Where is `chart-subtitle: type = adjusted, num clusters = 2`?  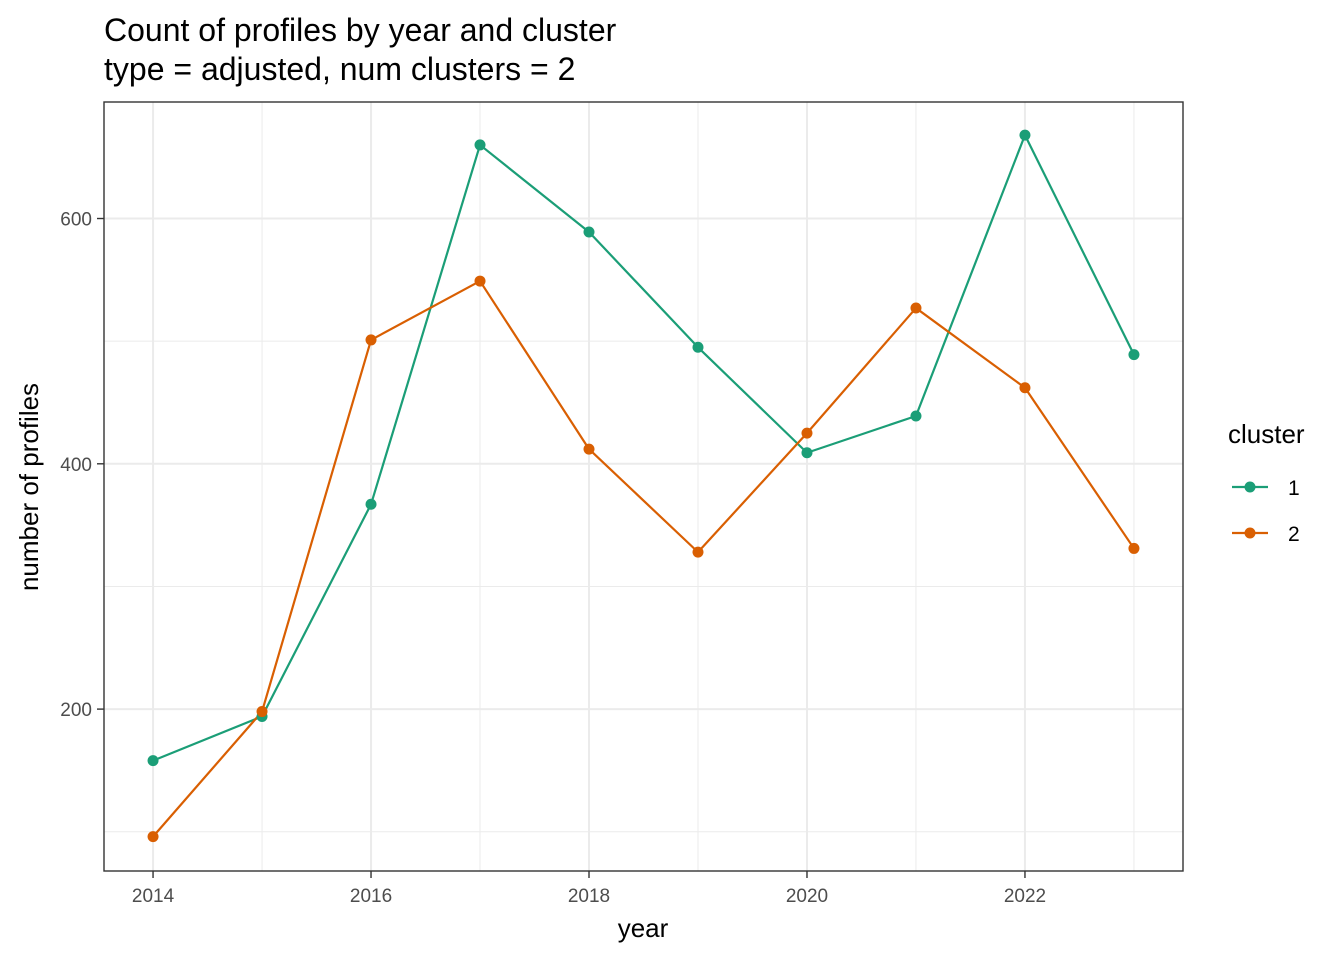 chart-subtitle: type = adjusted, num clusters = 2 is located at coordinates (339, 69).